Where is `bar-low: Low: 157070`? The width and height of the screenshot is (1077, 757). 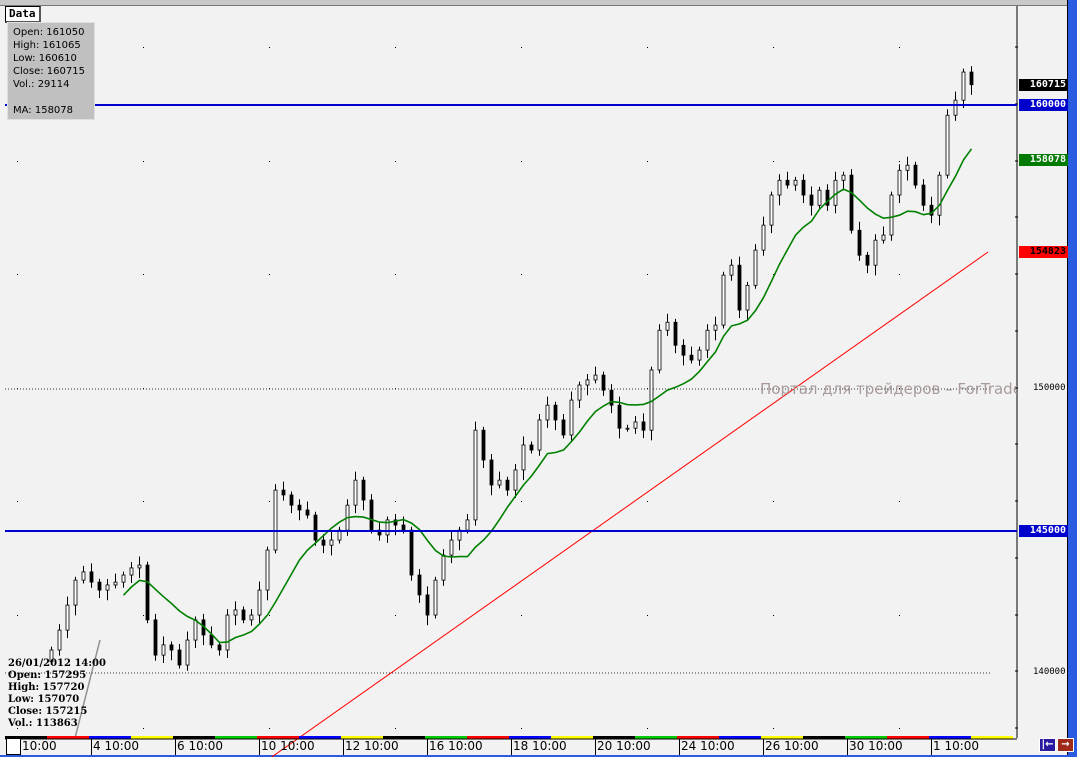
bar-low: Low: 157070 is located at coordinates (44, 699).